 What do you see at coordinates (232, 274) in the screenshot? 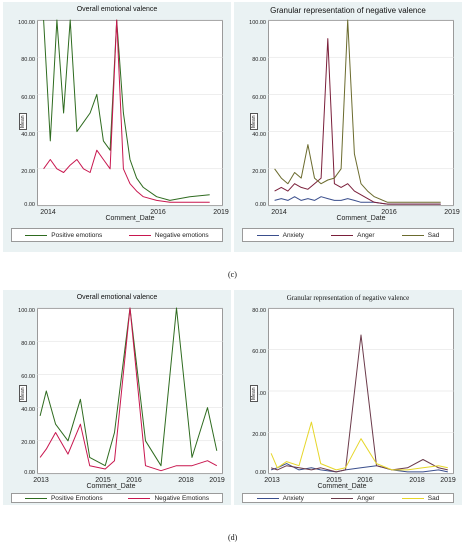
I see `figure-caption-c: (c)` at bounding box center [232, 274].